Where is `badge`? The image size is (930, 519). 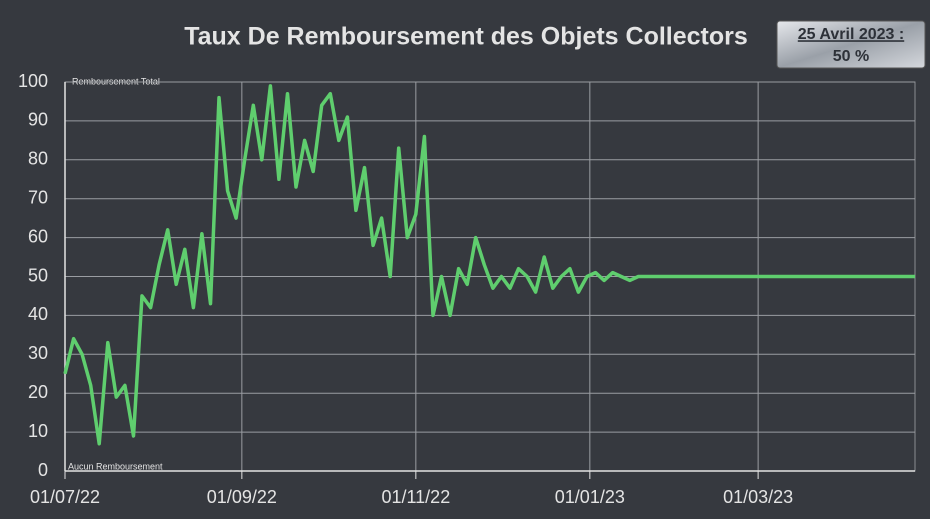 badge is located at coordinates (851, 44).